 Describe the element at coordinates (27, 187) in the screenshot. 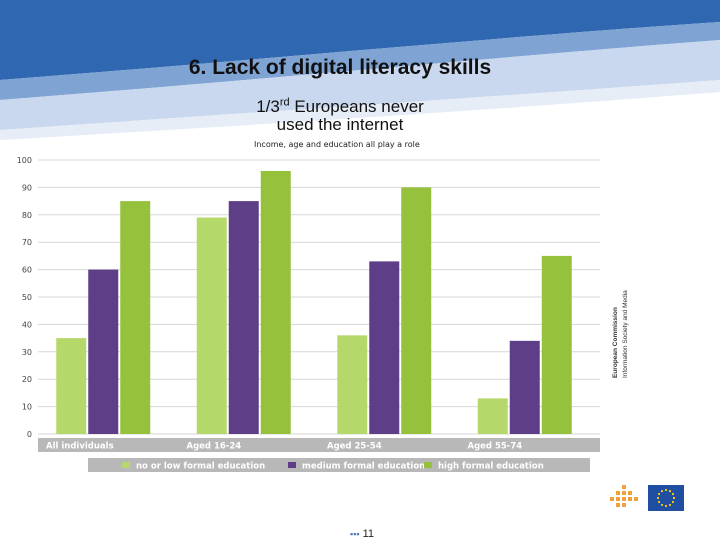

I see `y-tick-label: 90` at that location.